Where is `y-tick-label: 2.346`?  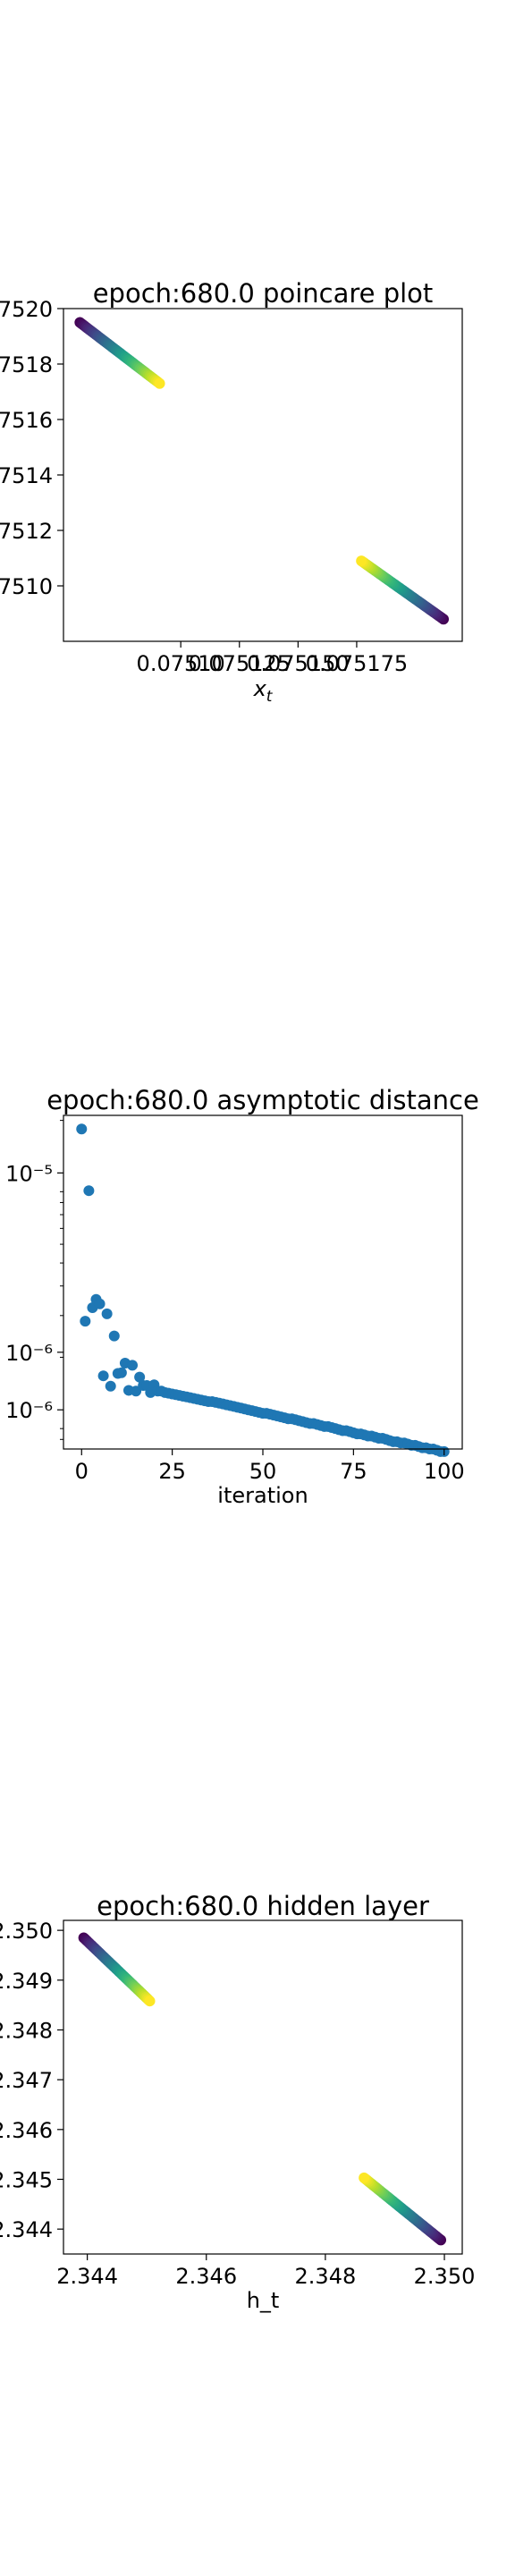
y-tick-label: 2.346 is located at coordinates (26, 2130).